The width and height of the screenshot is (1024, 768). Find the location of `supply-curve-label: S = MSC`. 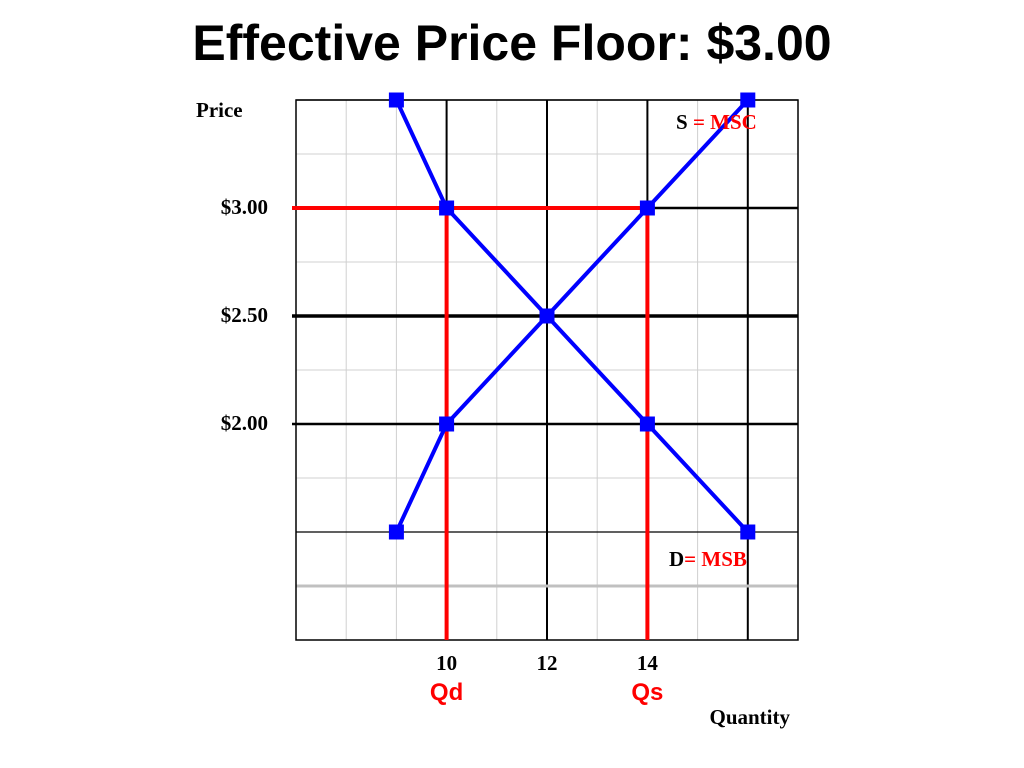

supply-curve-label: S = MSC is located at coordinates (716, 122).